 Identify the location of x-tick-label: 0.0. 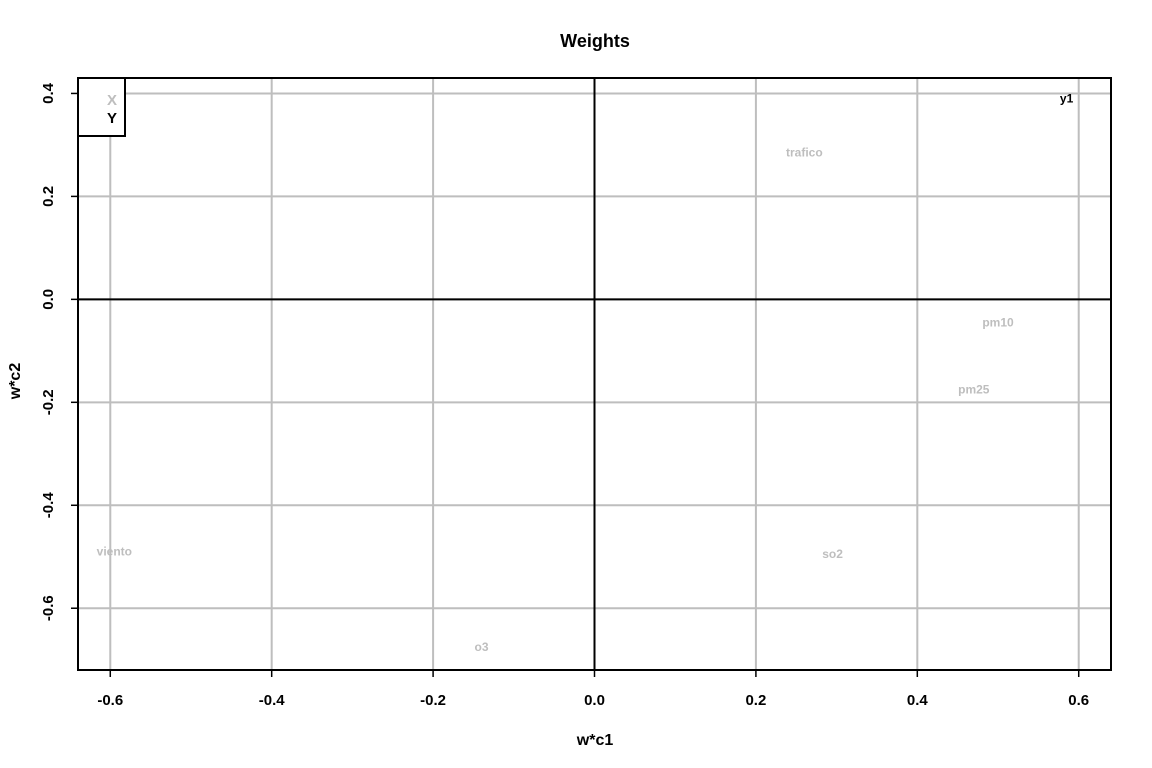
(594, 700).